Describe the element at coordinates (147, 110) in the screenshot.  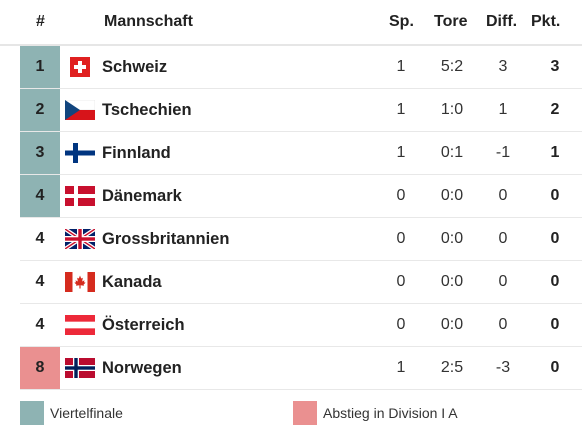
I see `team-name: Tschechien` at that location.